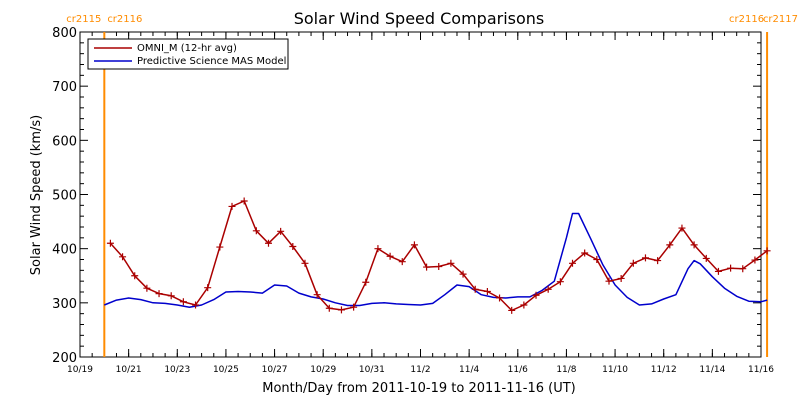  Describe the element at coordinates (64, 358) in the screenshot. I see `y-tick-label: 200` at that location.